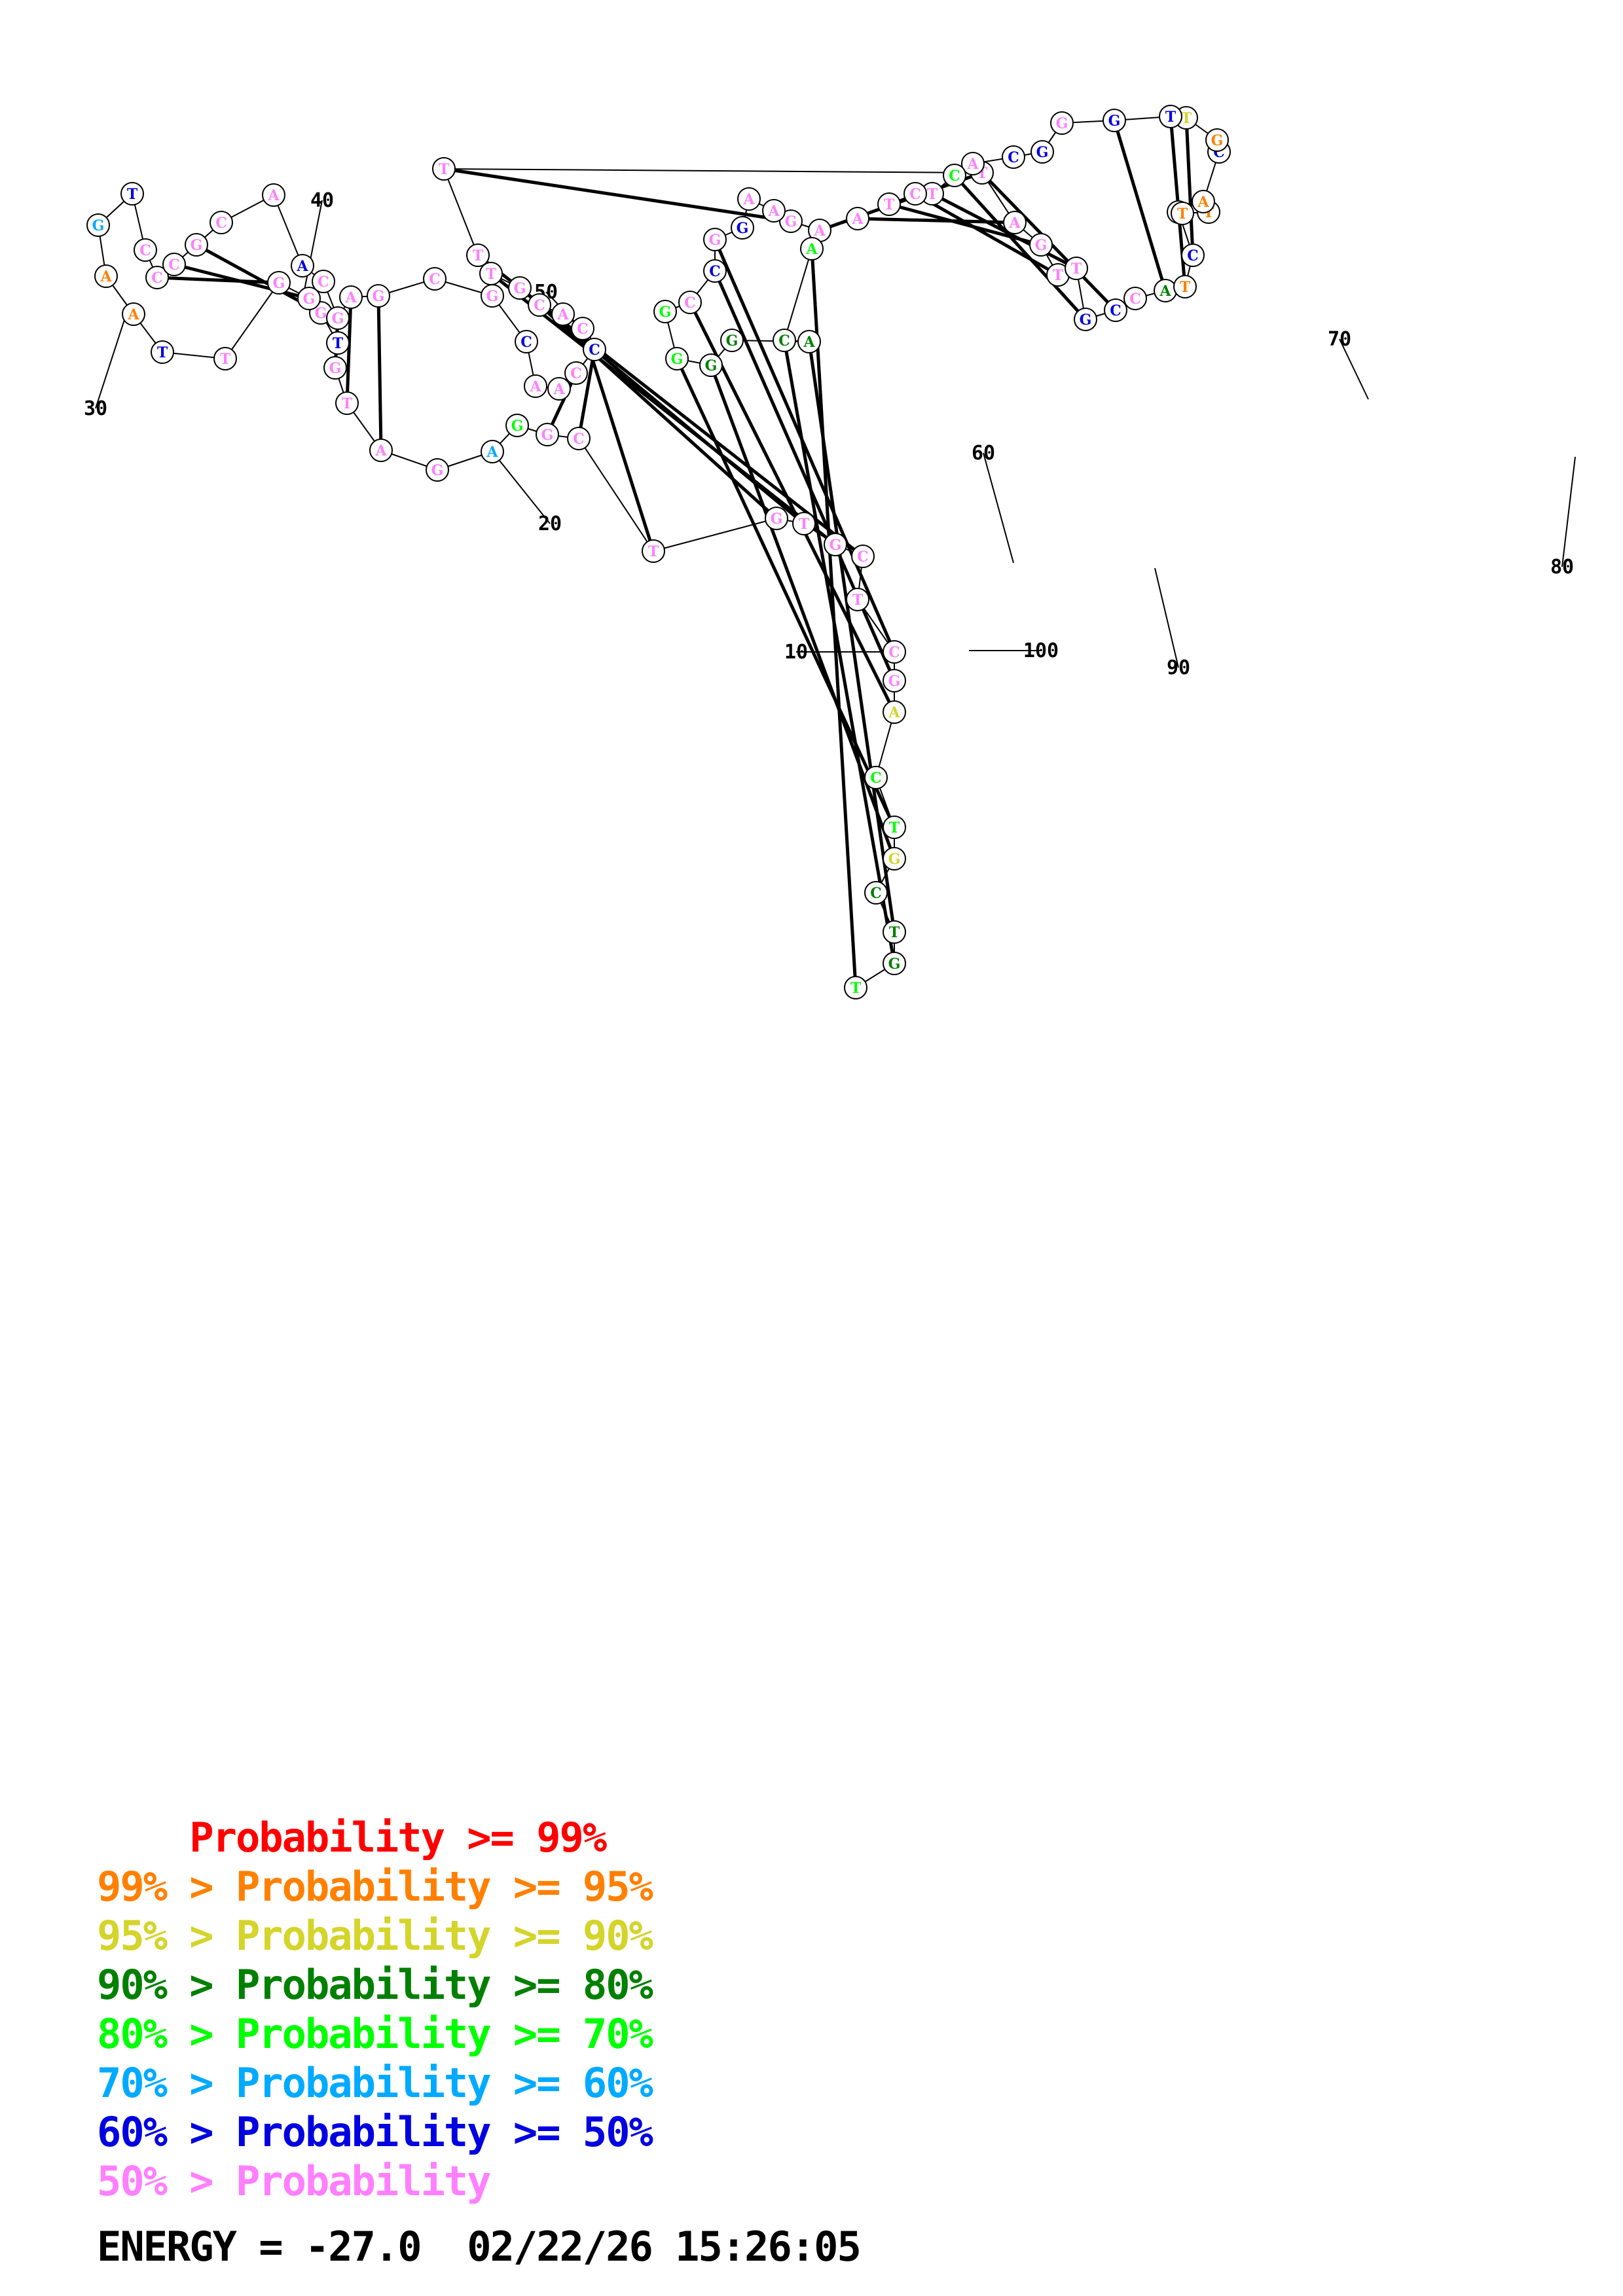  What do you see at coordinates (796, 652) in the screenshot?
I see `position-label: 10` at bounding box center [796, 652].